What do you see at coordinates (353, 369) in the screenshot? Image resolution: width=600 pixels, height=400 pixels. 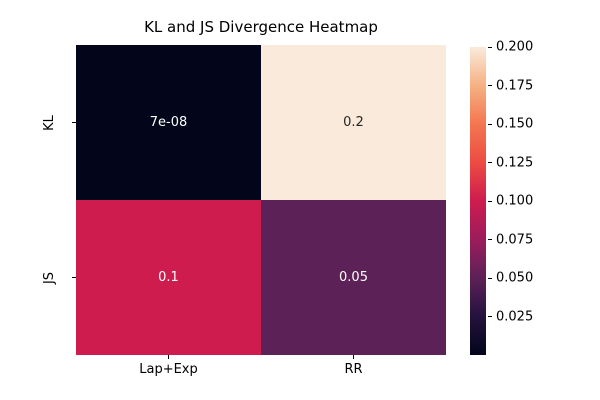 I see `x-tick-label-RR: RR` at bounding box center [353, 369].